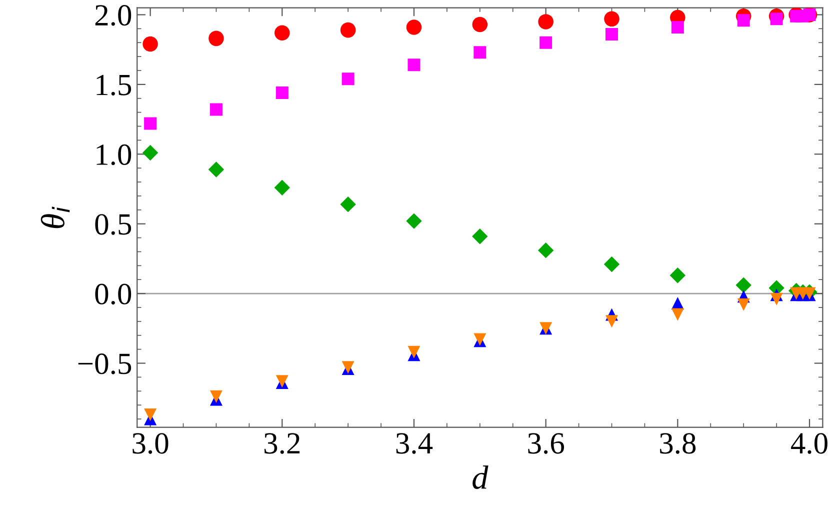  Describe the element at coordinates (480, 477) in the screenshot. I see `x-axis-title: d` at that location.